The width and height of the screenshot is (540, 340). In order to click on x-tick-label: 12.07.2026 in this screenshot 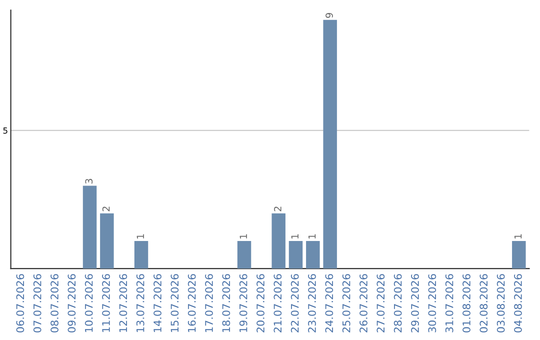, I will do `click(123, 303)`.